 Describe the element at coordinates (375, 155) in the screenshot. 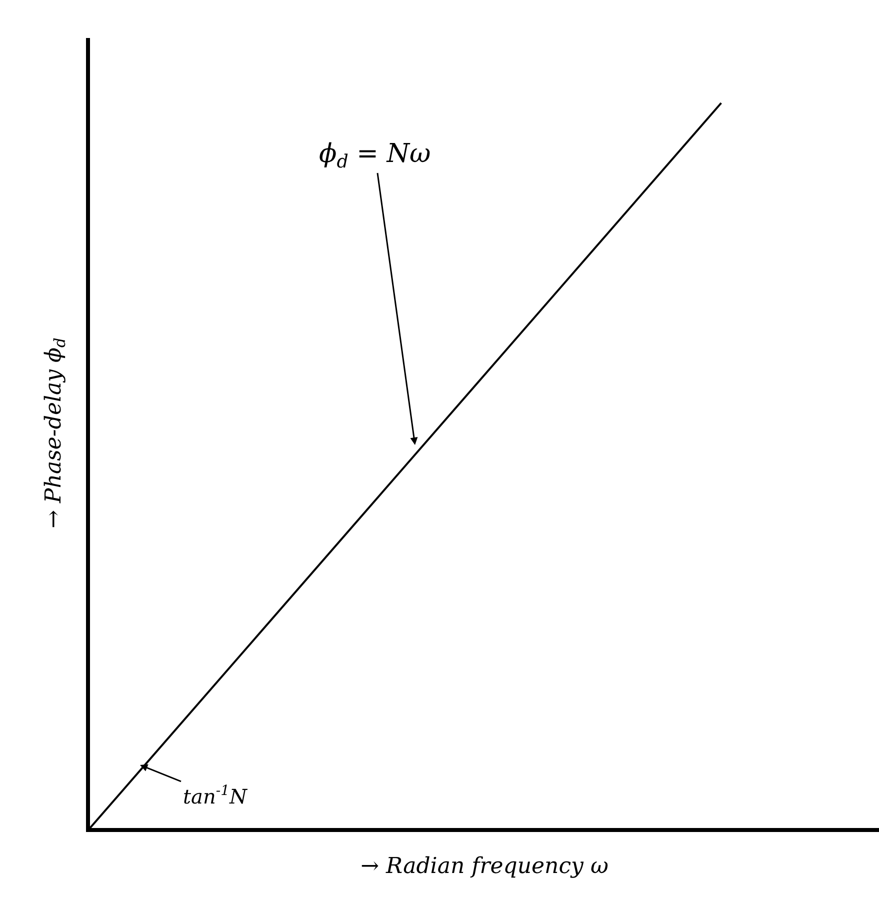

I see `annotation: ϕ$_{d}$ = Nω` at that location.